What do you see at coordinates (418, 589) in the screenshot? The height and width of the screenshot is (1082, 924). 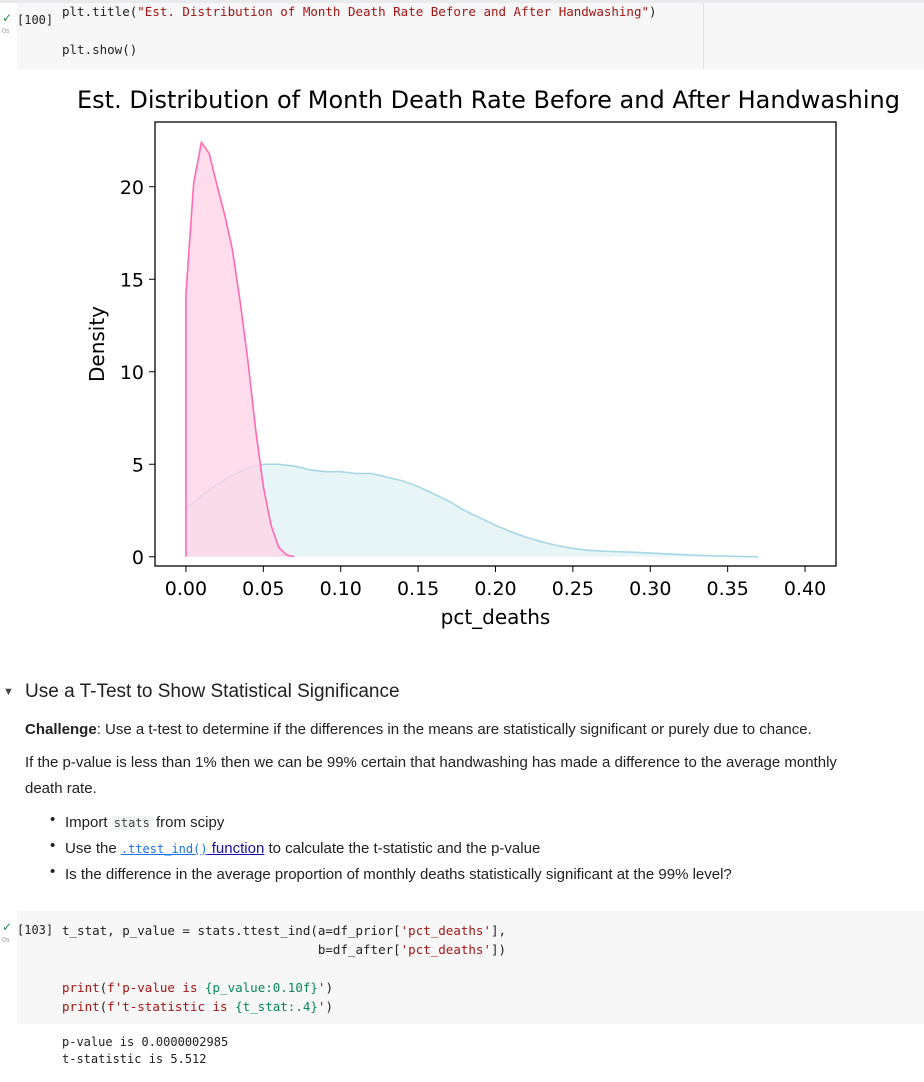 I see `x-tick-label: 0.15` at bounding box center [418, 589].